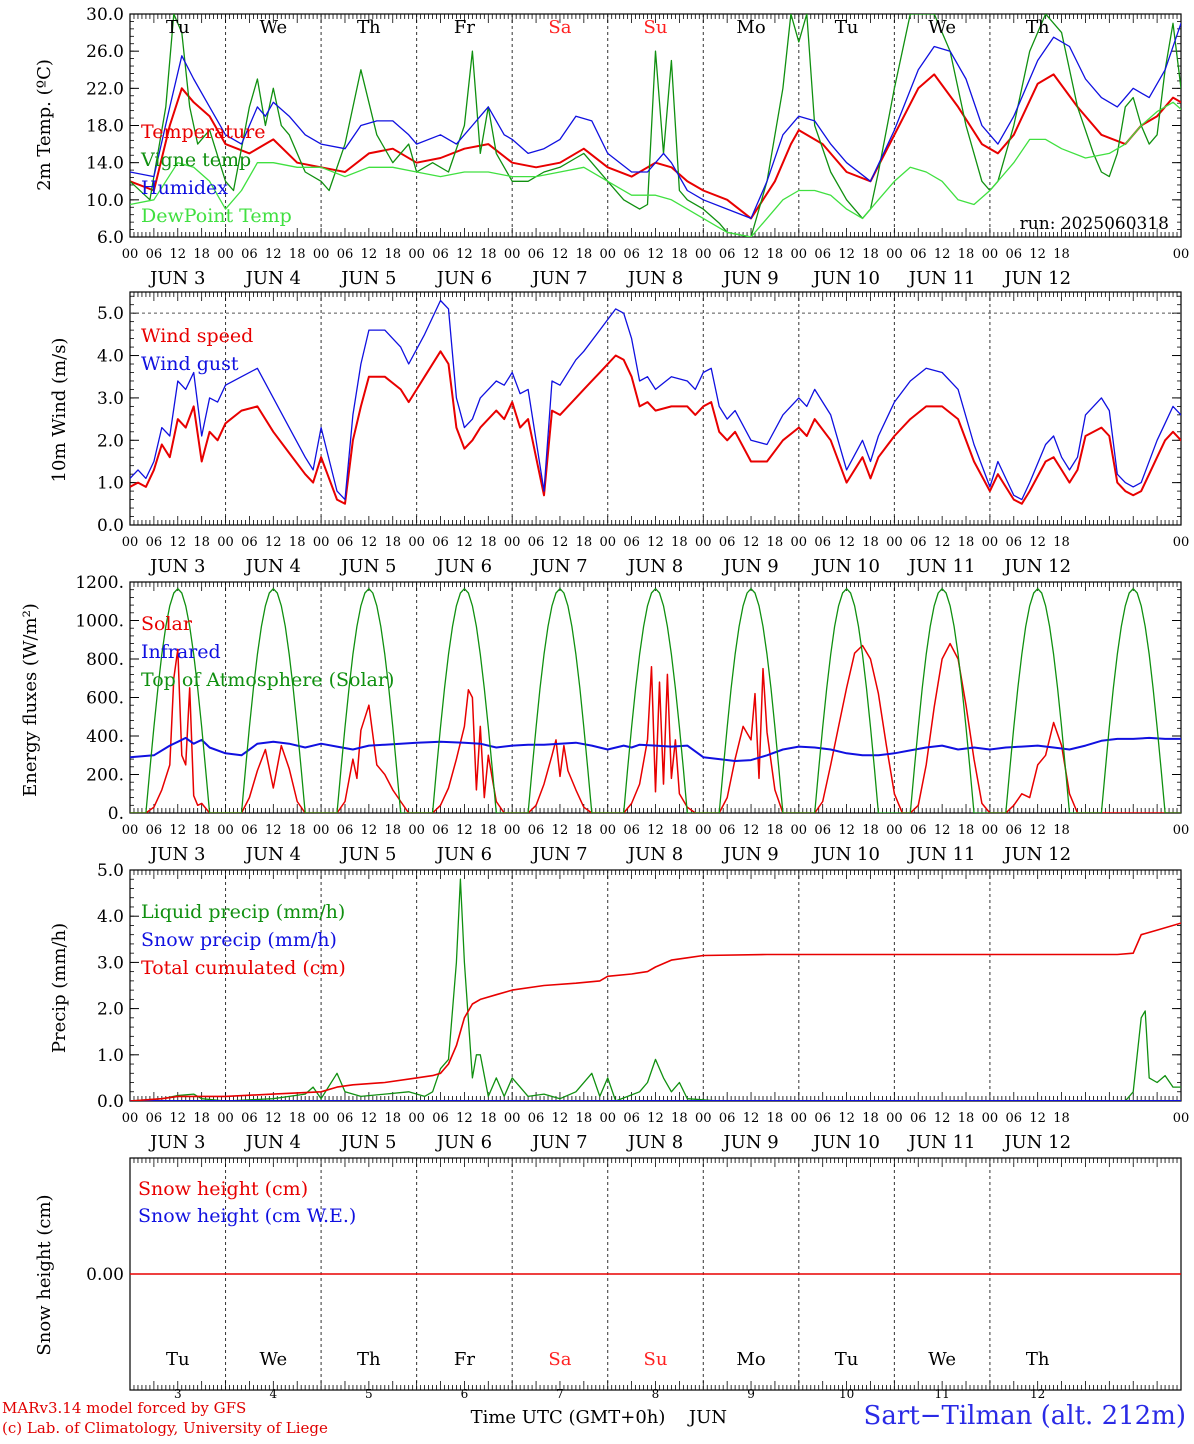  Describe the element at coordinates (110, 871) in the screenshot. I see `y-tick-label: 5.0` at that location.